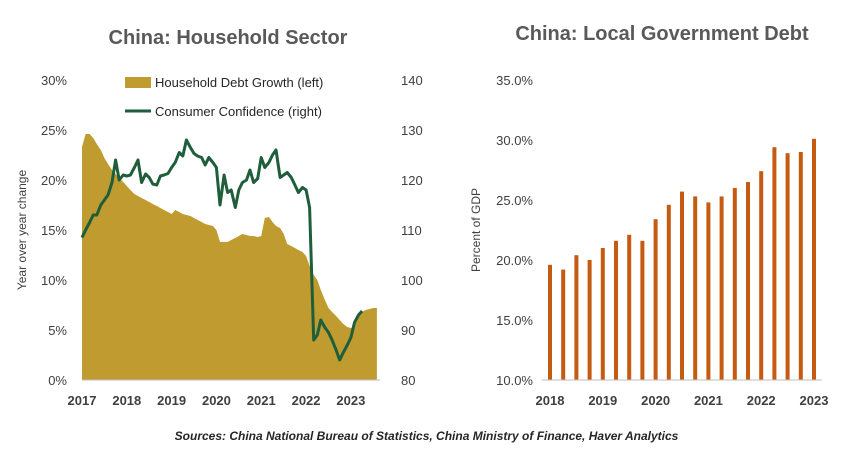 This screenshot has height=455, width=853. I want to click on left-x-tick-label: 2018, so click(126, 400).